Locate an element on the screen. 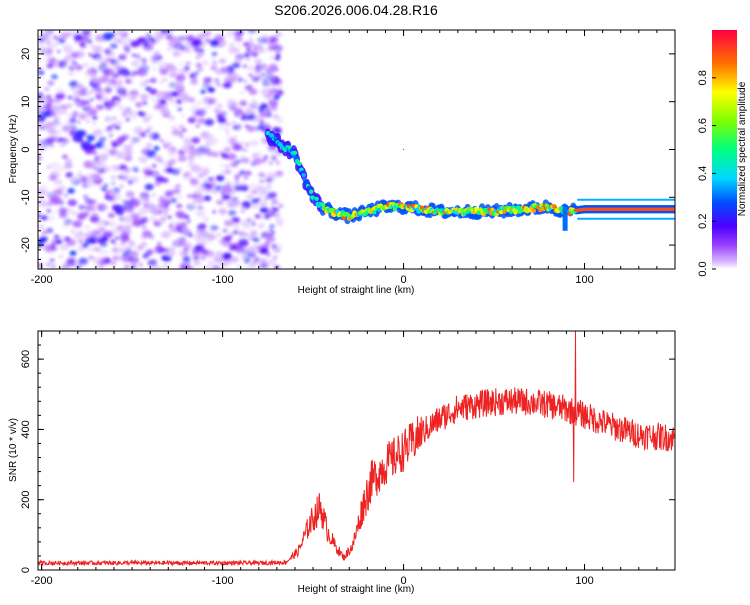 This screenshot has height=605, width=750. spectrogram-xtick-label: 100 is located at coordinates (584, 280).